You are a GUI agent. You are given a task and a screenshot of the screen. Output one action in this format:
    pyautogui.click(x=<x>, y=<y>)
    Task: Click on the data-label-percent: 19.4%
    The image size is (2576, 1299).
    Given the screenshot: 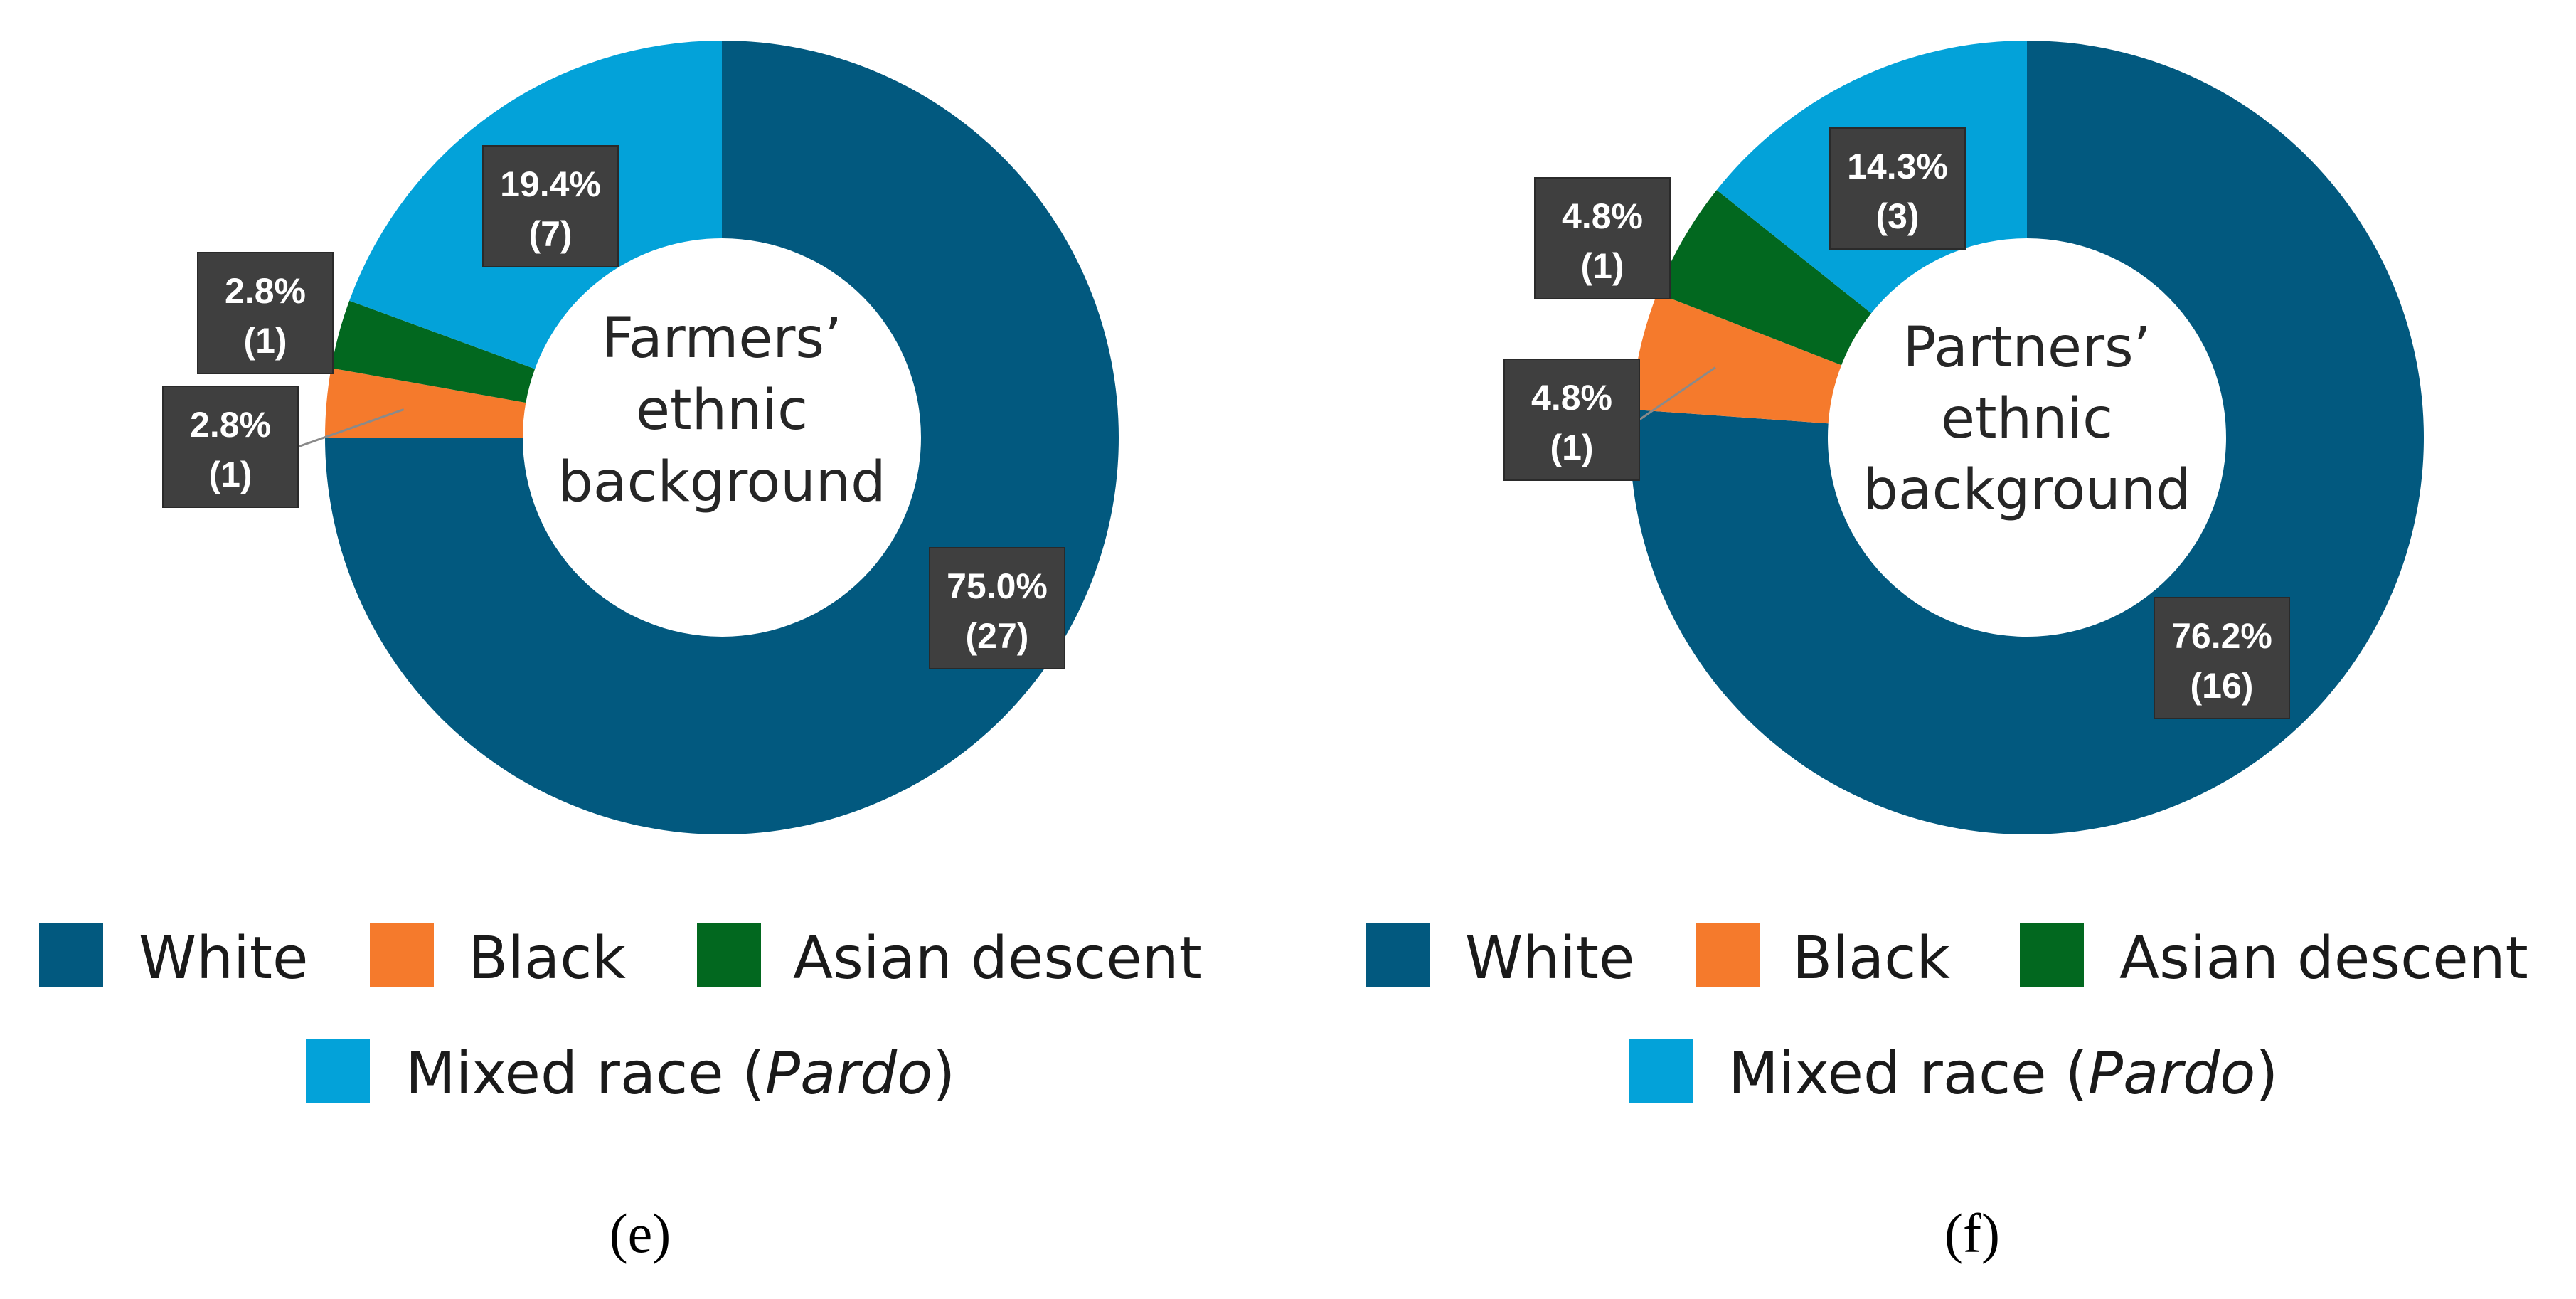 What is the action you would take?
    pyautogui.click(x=550, y=184)
    